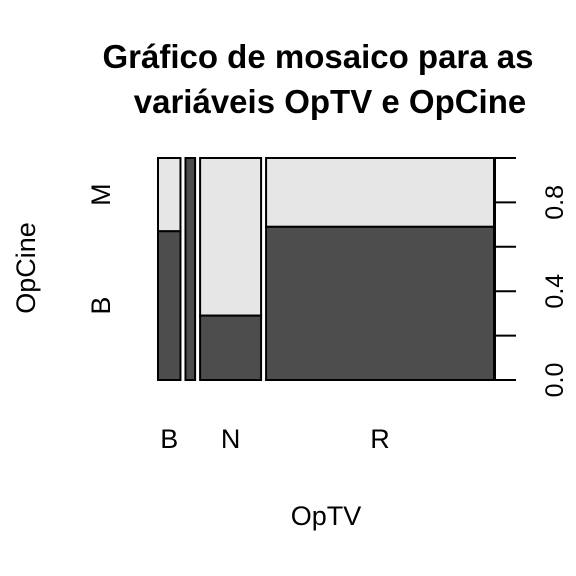  Describe the element at coordinates (231, 237) in the screenshot. I see `tile-N-M` at that location.